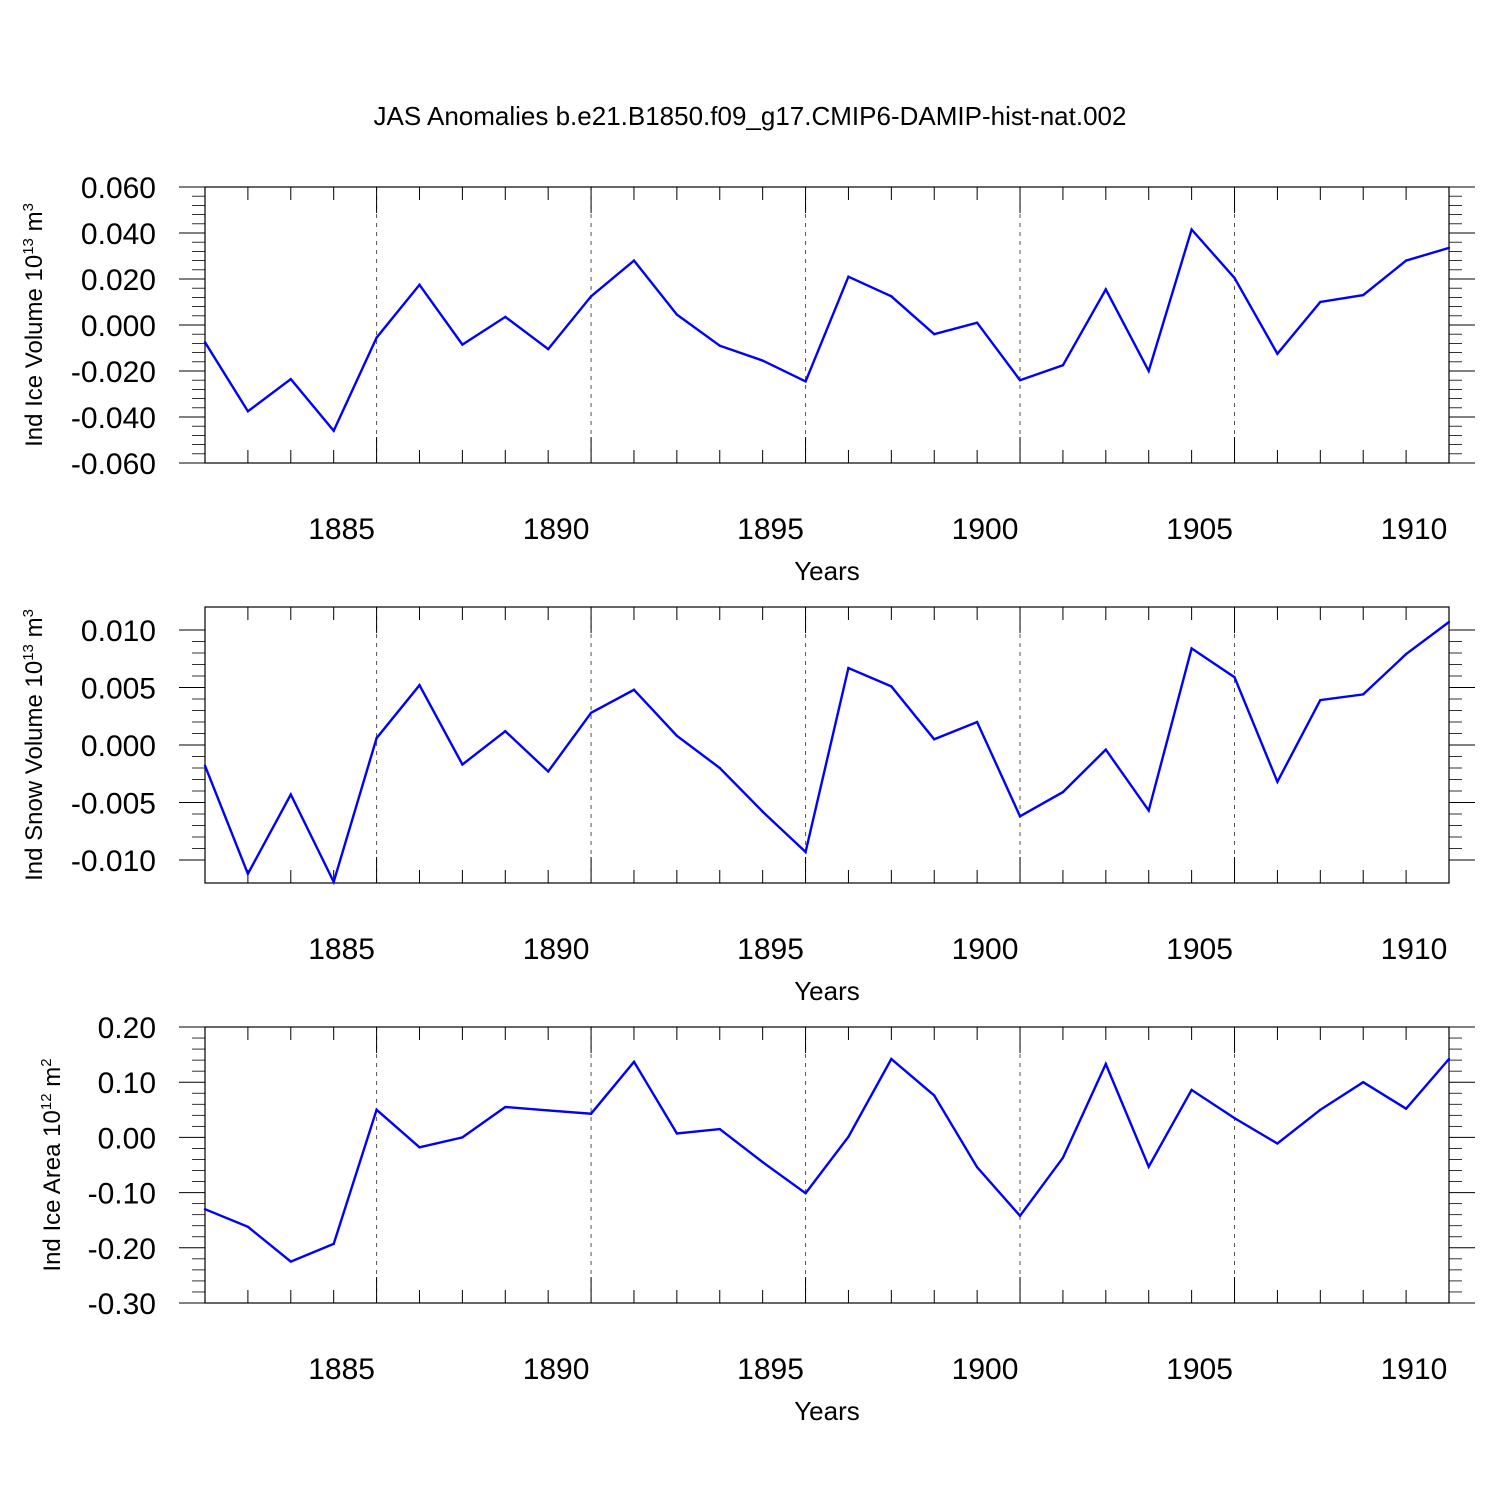 This screenshot has width=1500, height=1500. What do you see at coordinates (1234, 677) in the screenshot?
I see `chart2-point-1905` at bounding box center [1234, 677].